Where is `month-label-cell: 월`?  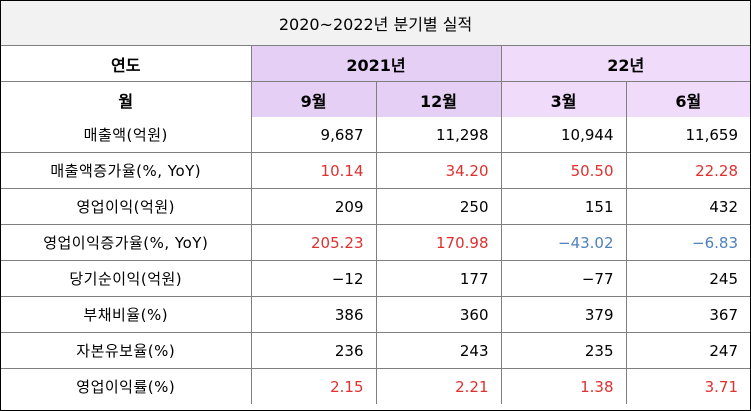
month-label-cell: 월 is located at coordinates (126, 99).